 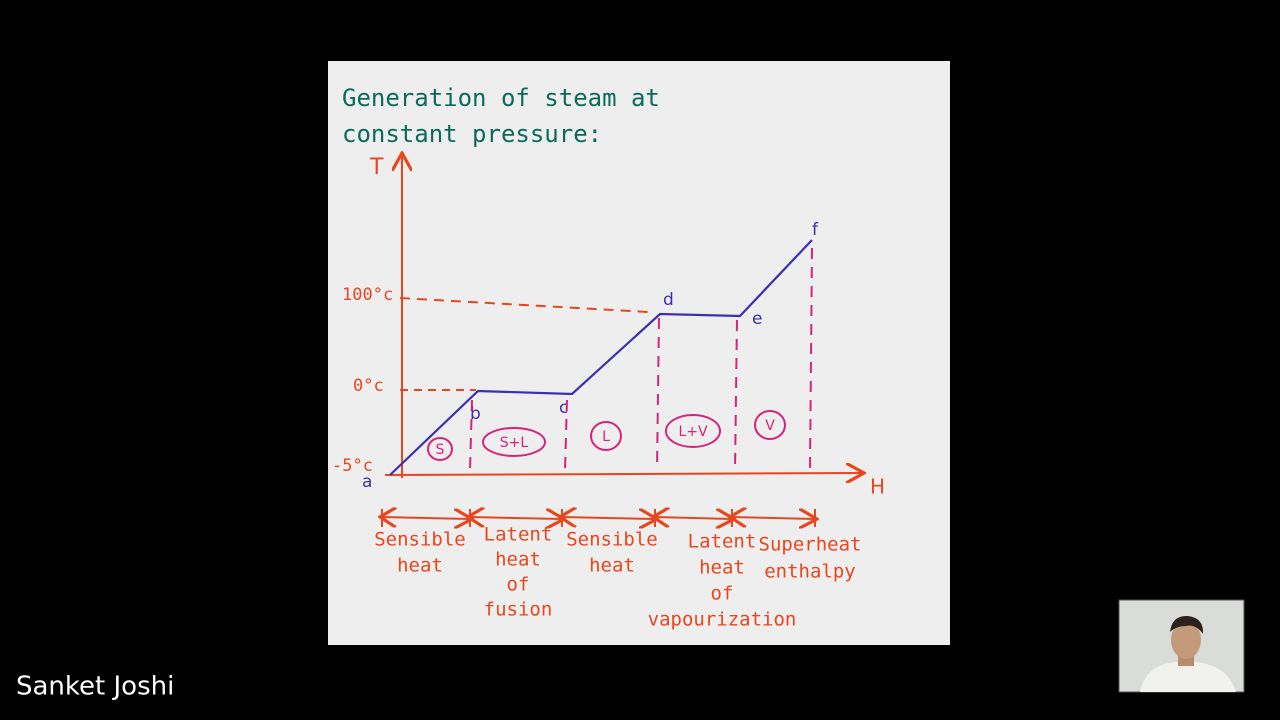 I want to click on presenter-name: Sanket Joshi, so click(x=95, y=687).